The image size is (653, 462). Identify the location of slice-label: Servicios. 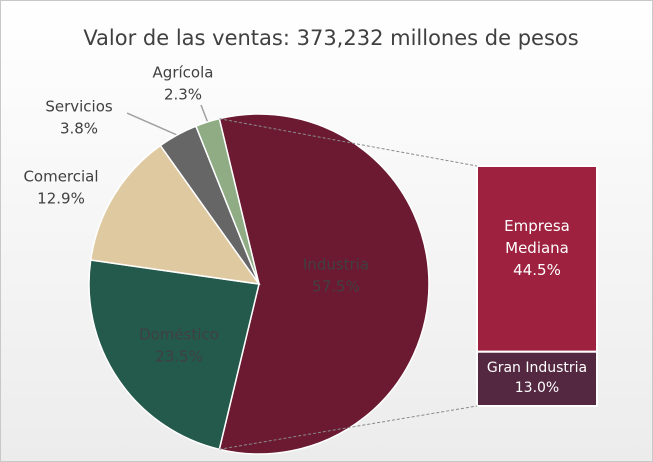
(79, 107).